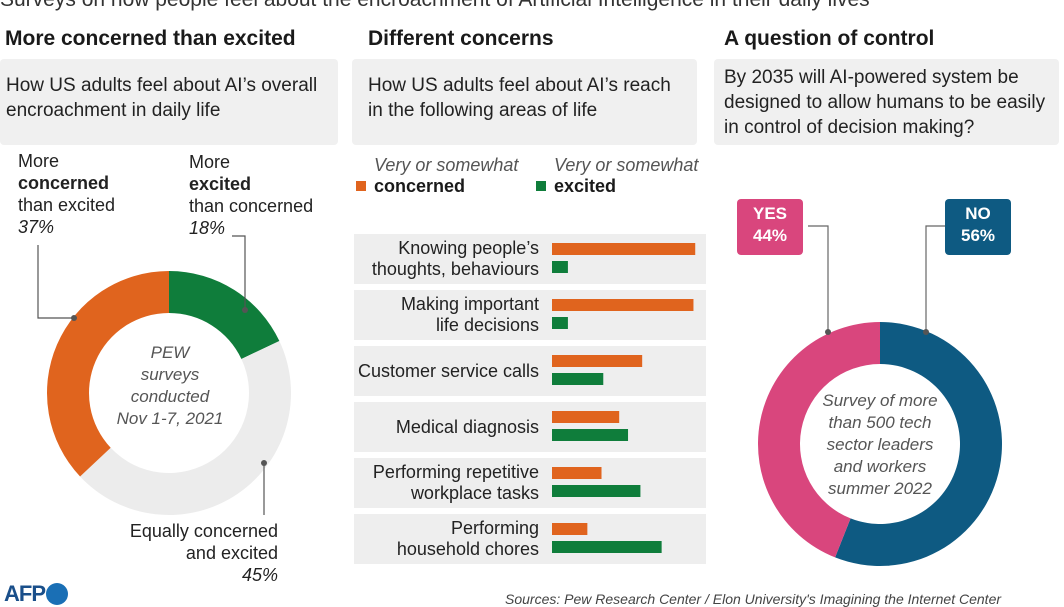 The height and width of the screenshot is (607, 1064). Describe the element at coordinates (541, 186) in the screenshot. I see `legend-swatch-excited` at that location.